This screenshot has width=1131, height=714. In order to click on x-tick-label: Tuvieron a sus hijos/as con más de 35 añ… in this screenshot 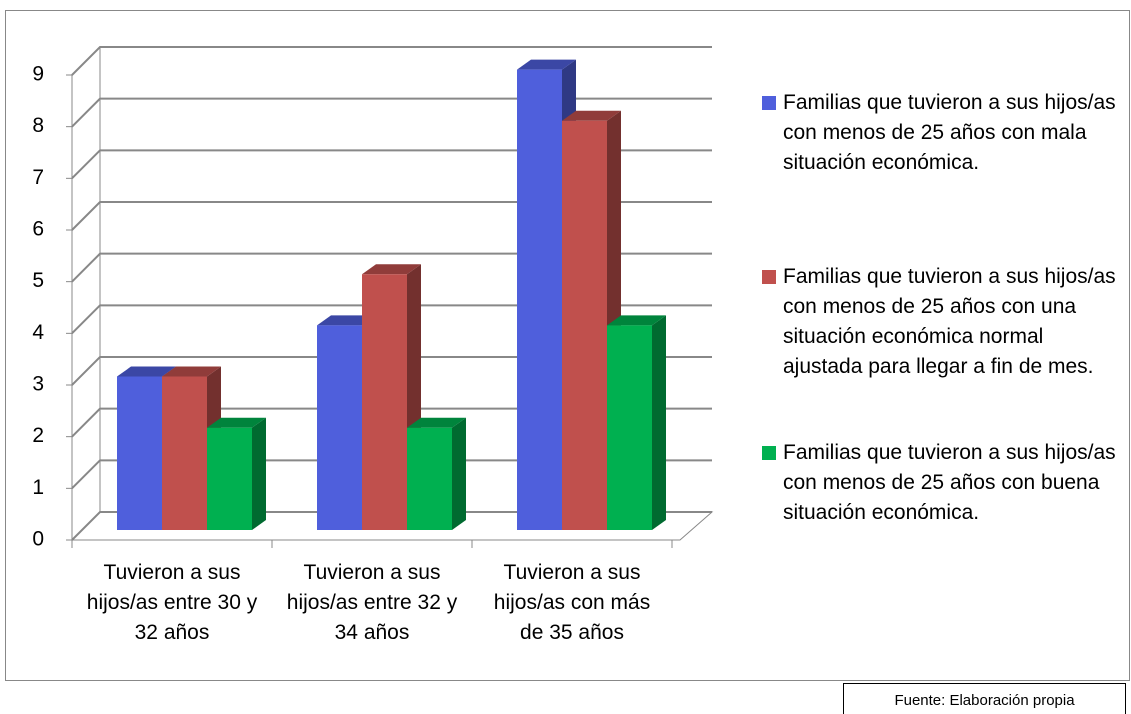, I will do `click(572, 602)`.